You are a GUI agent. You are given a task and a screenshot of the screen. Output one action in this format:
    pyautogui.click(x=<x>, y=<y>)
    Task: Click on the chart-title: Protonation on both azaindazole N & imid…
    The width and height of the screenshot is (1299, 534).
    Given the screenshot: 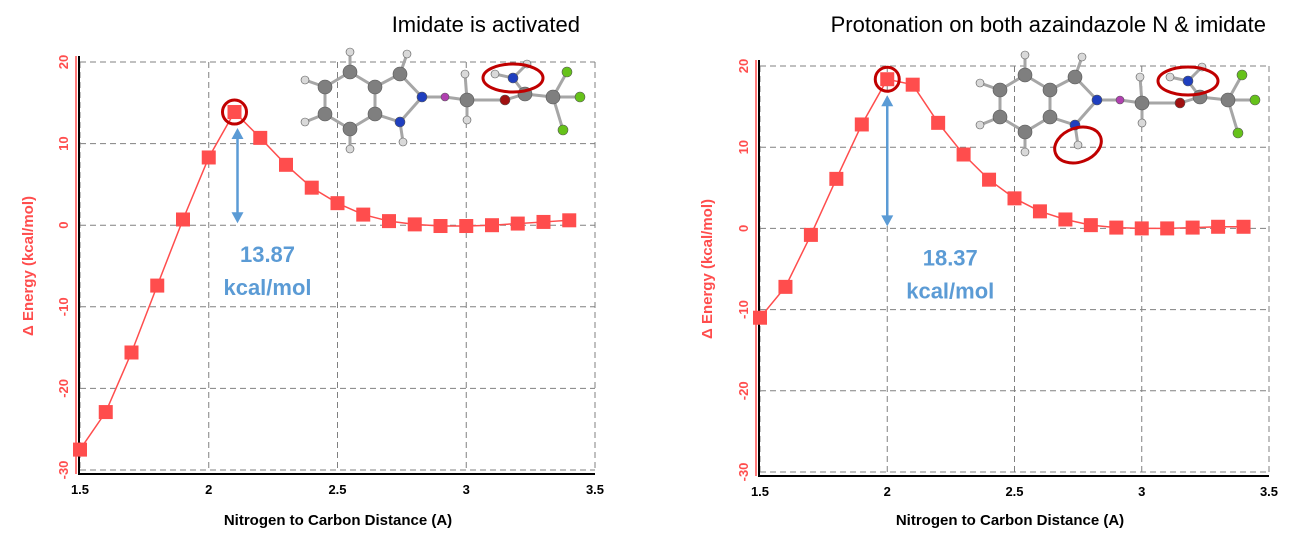 What is the action you would take?
    pyautogui.click(x=1048, y=24)
    